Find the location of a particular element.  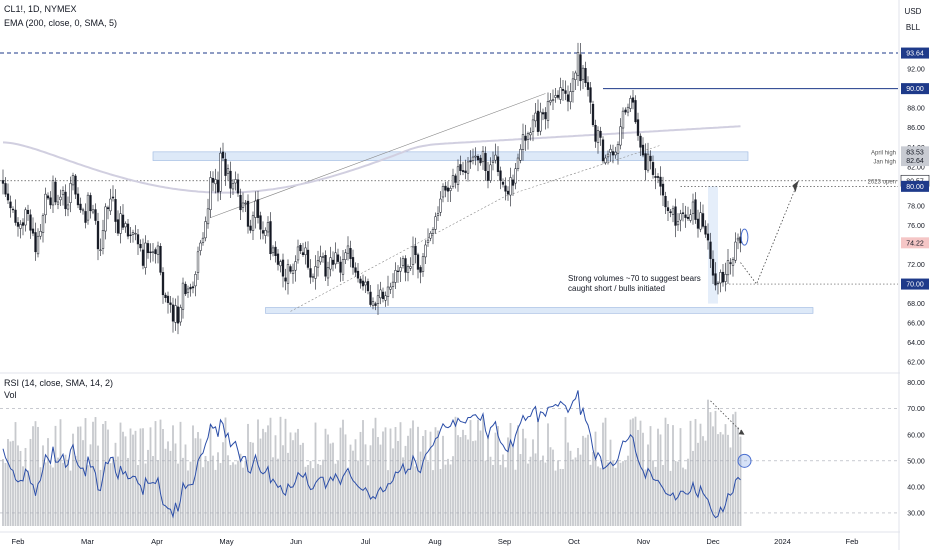

projection-arrow-path is located at coordinates (769, 232).